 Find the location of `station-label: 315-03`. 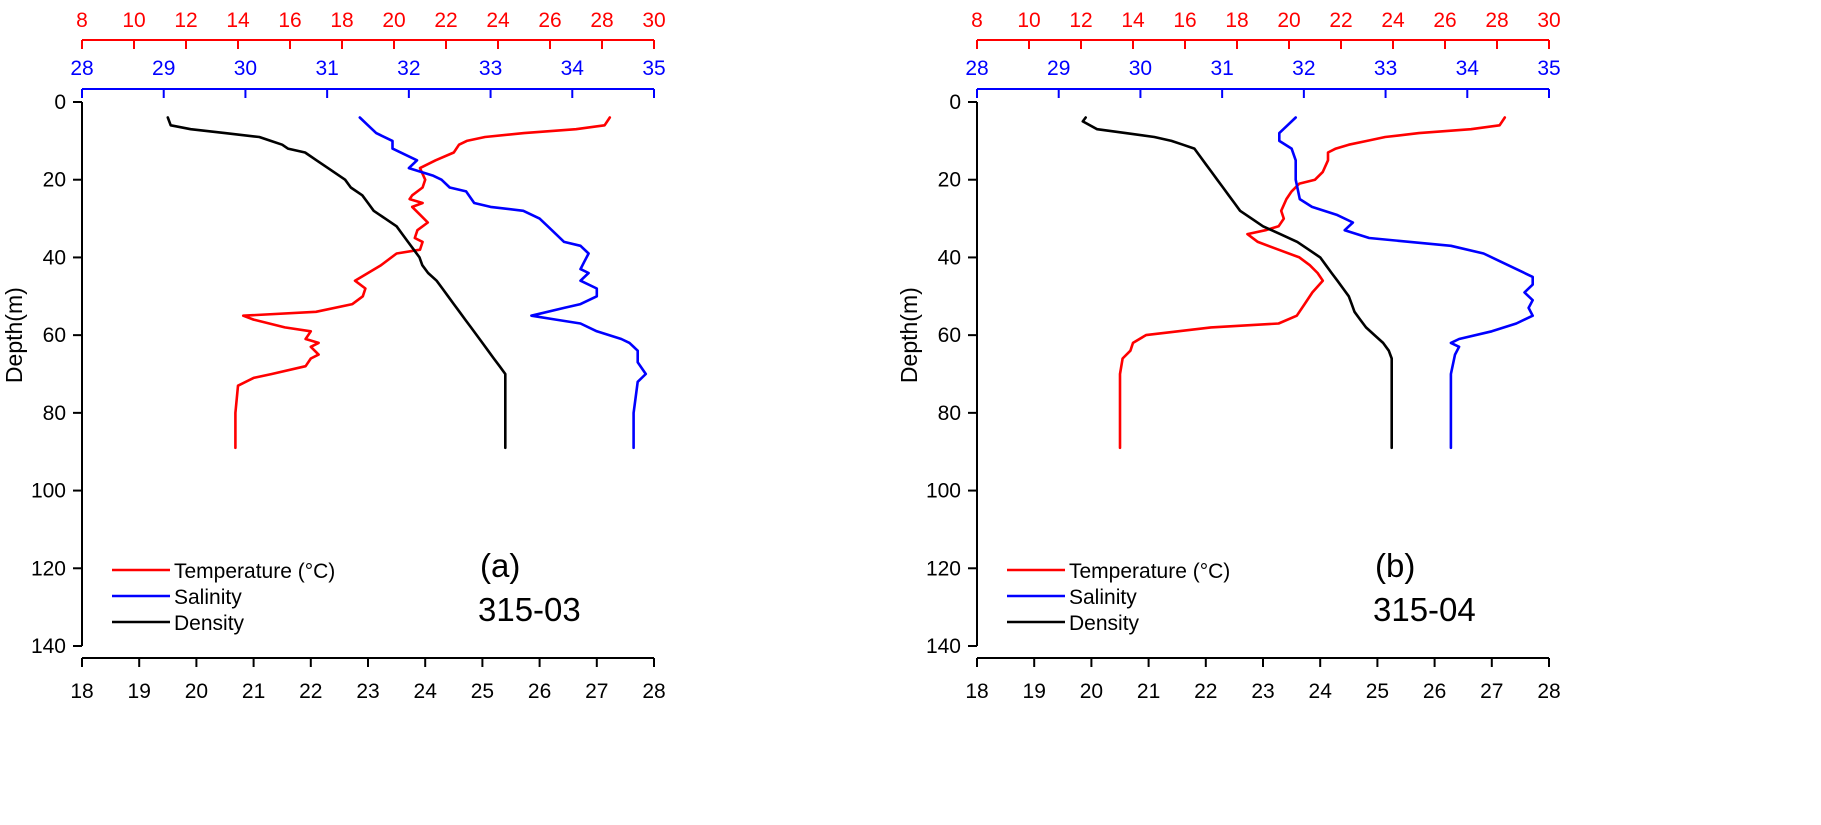

station-label: 315-03 is located at coordinates (529, 609).